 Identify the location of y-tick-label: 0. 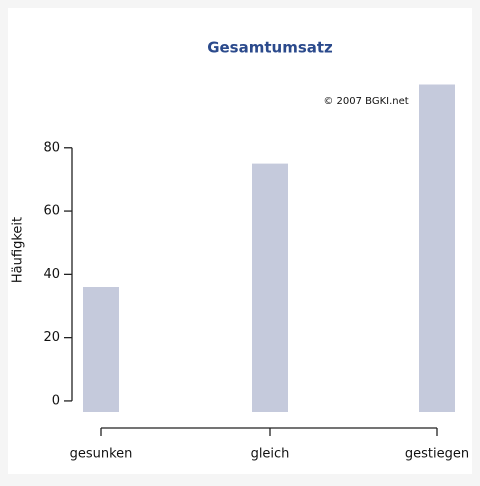
(56, 400).